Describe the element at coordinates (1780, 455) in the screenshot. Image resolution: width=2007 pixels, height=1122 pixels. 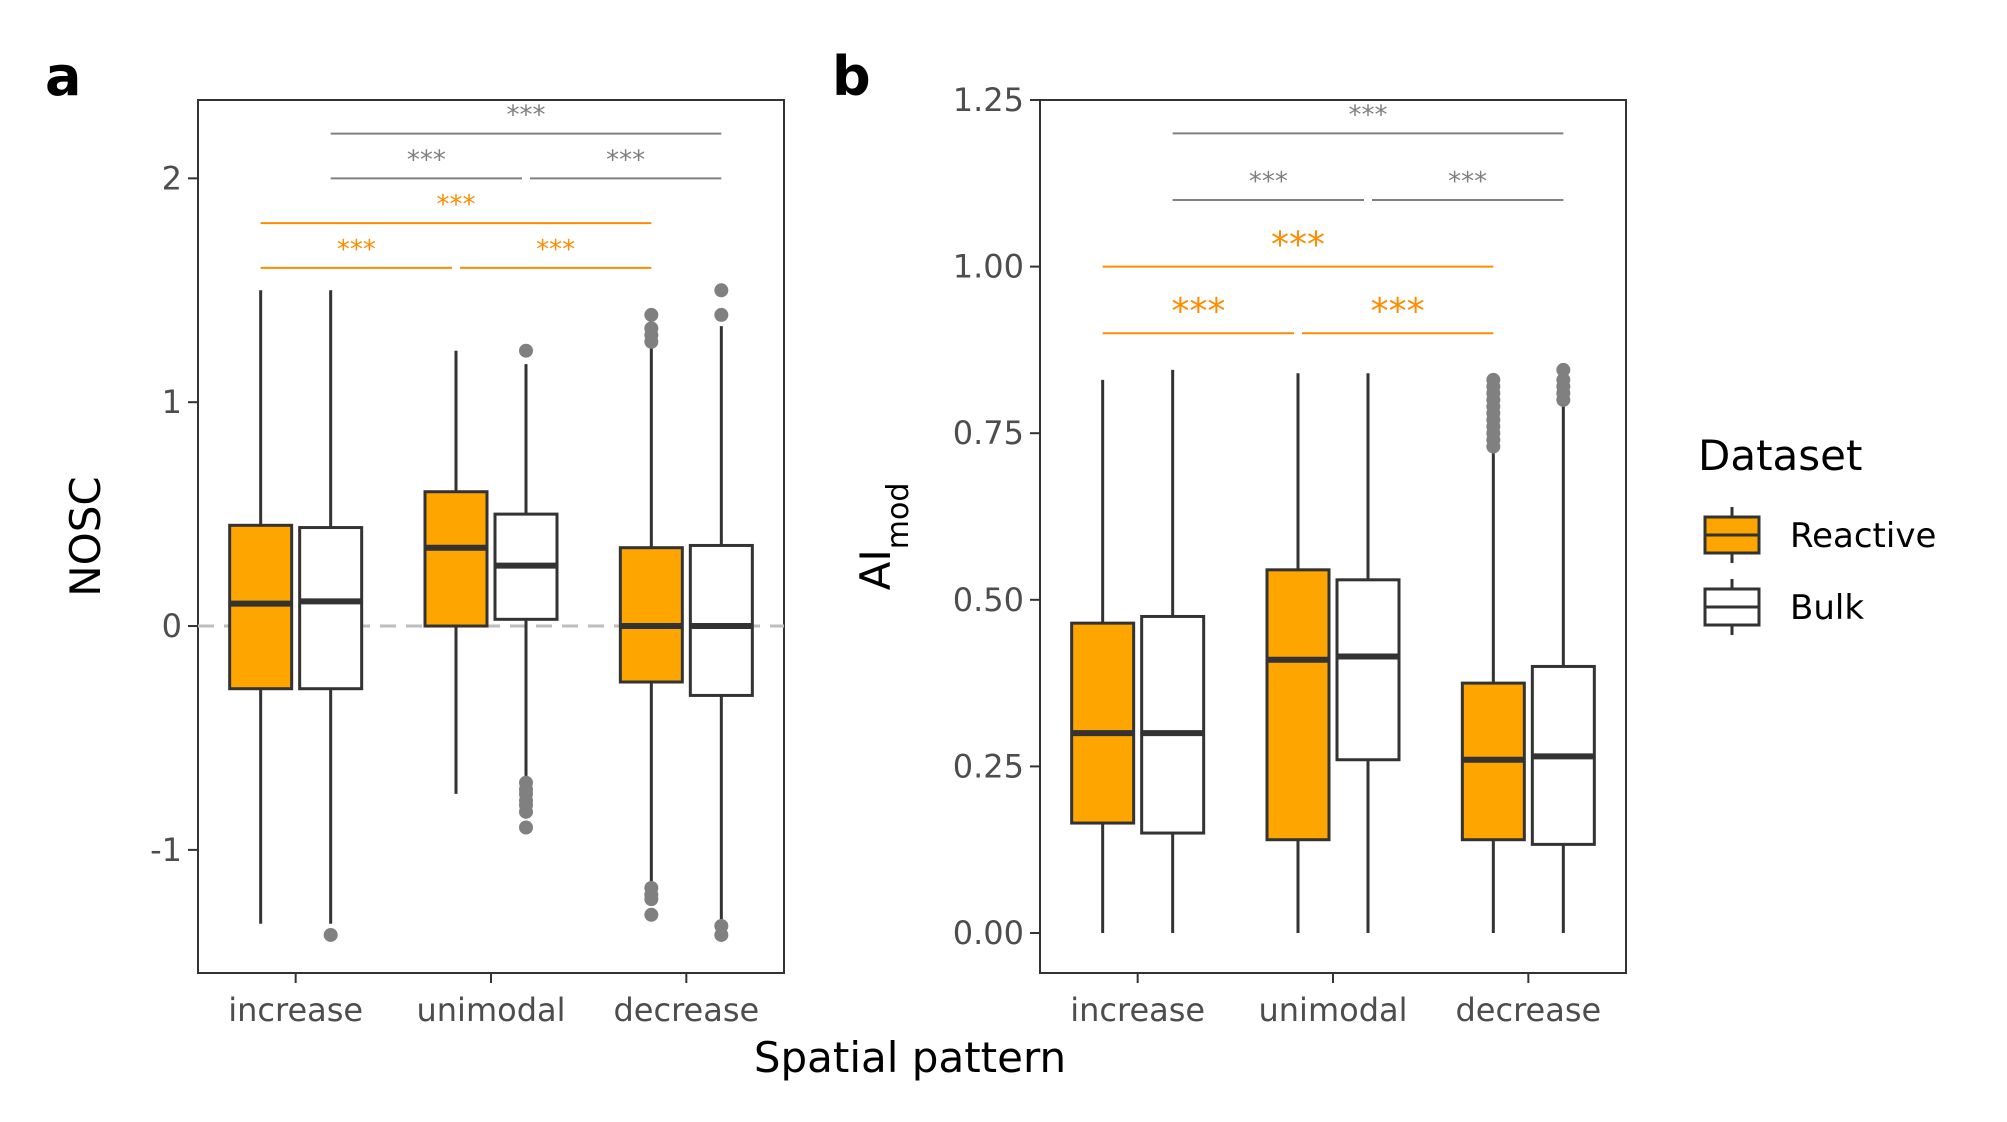
I see `legend-title: Dataset` at that location.